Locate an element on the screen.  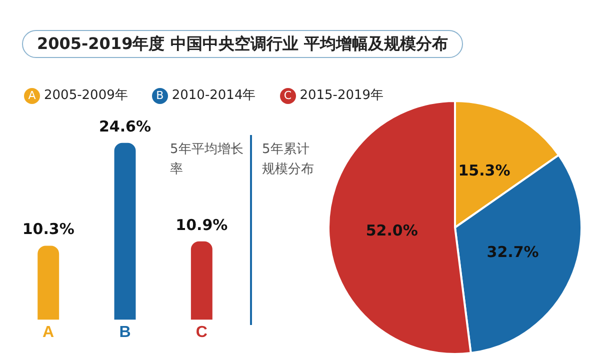
x-tick-label: A is located at coordinates (48, 332).